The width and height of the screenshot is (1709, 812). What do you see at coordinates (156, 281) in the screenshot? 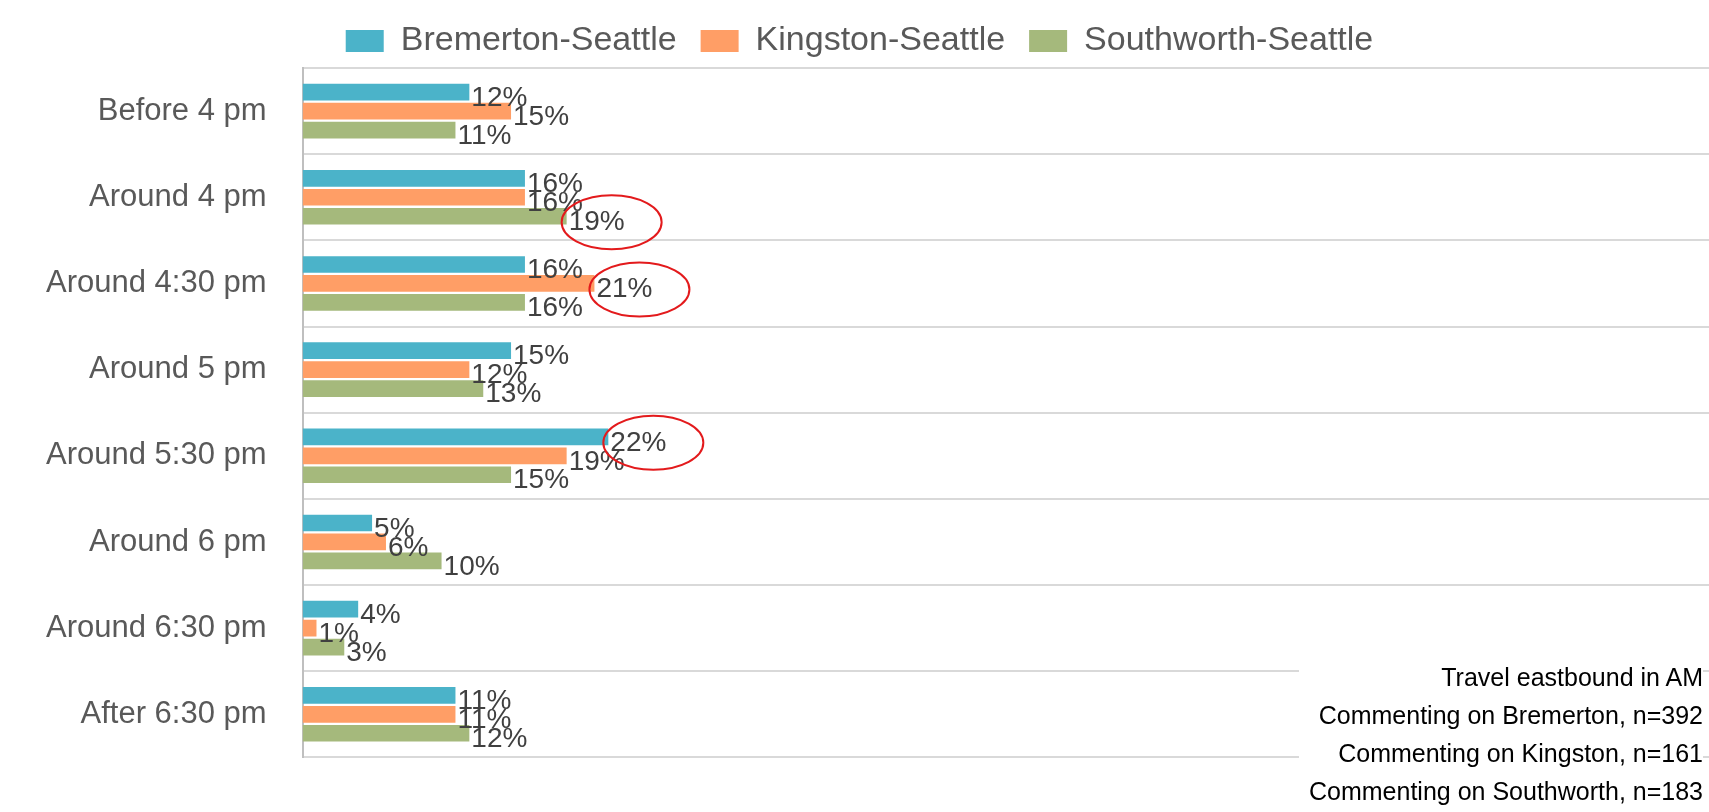
I see `y-tick-label: Around 4:30 pm` at bounding box center [156, 281].